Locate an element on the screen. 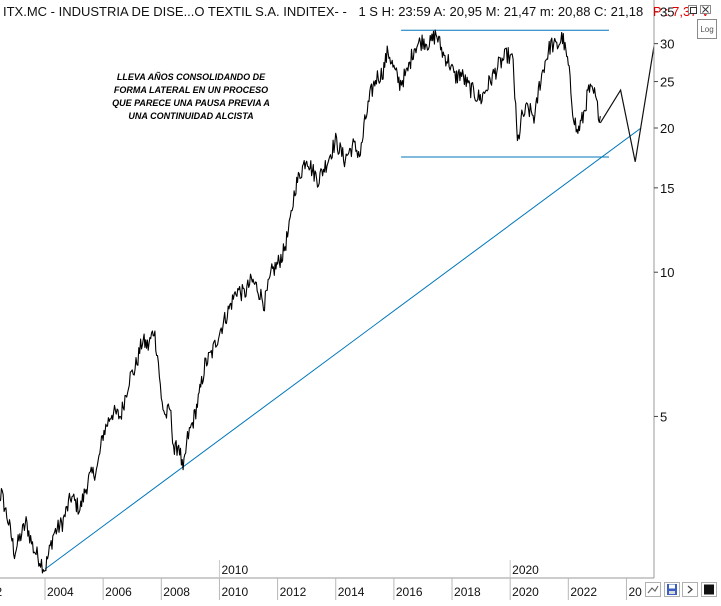 The height and width of the screenshot is (606, 721). save-button is located at coordinates (672, 589).